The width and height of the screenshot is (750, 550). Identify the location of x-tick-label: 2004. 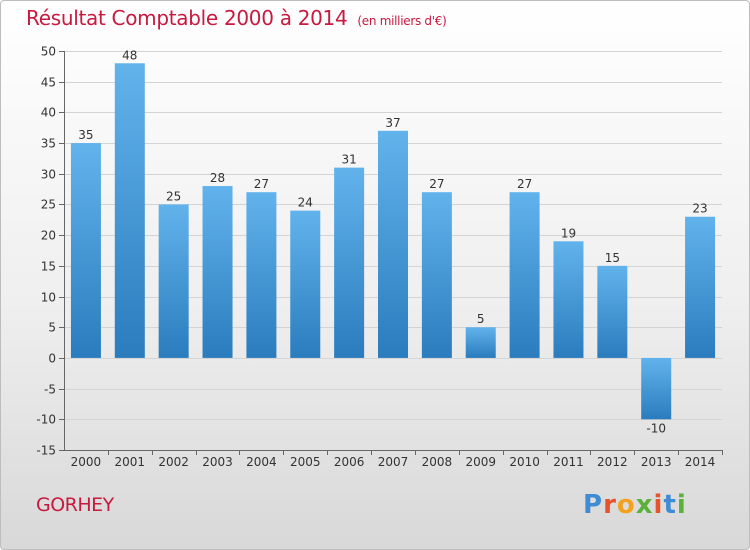
(261, 462).